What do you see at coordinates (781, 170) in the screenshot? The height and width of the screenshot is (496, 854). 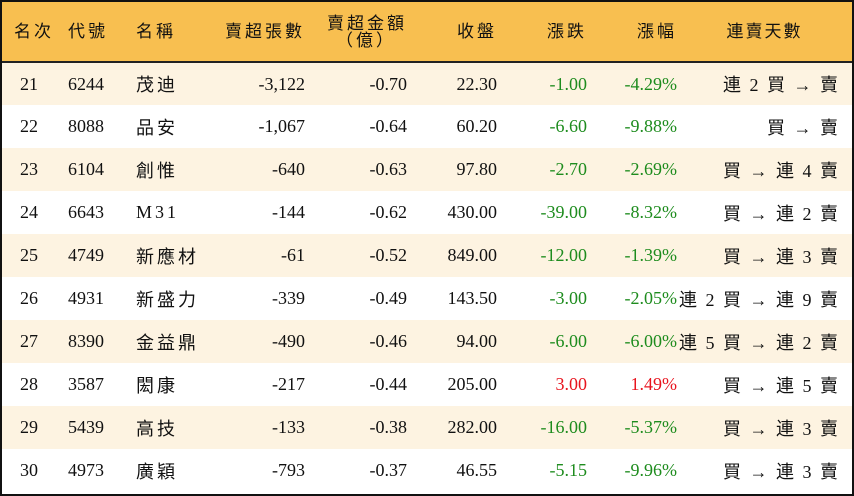 I see `cell-streak: 買 → 連 4 賣` at bounding box center [781, 170].